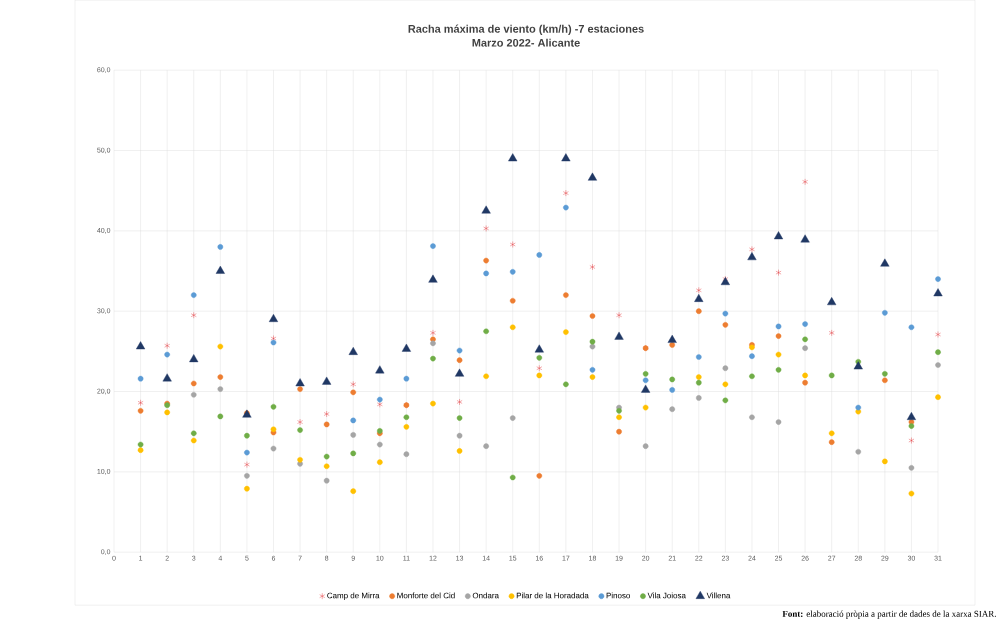 The image size is (1003, 624). Describe the element at coordinates (889, 614) in the screenshot. I see `text: Font: elaboració pròpia a partir de dades de la xarxa SIAR.` at that location.